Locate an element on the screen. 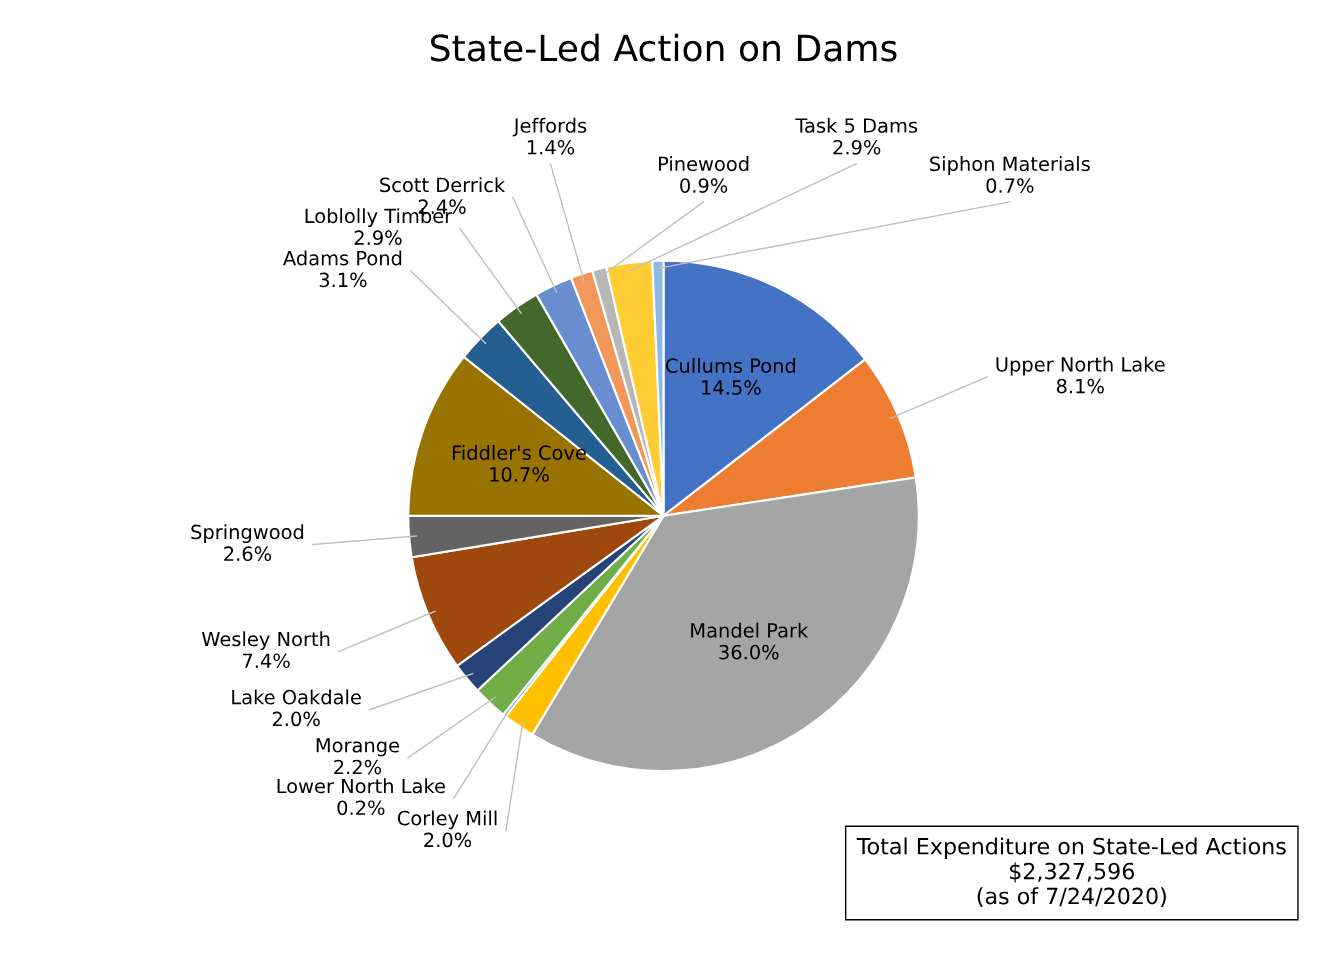 Image resolution: width=1327 pixels, height=961 pixels. data-label: 0.2% is located at coordinates (361, 808).